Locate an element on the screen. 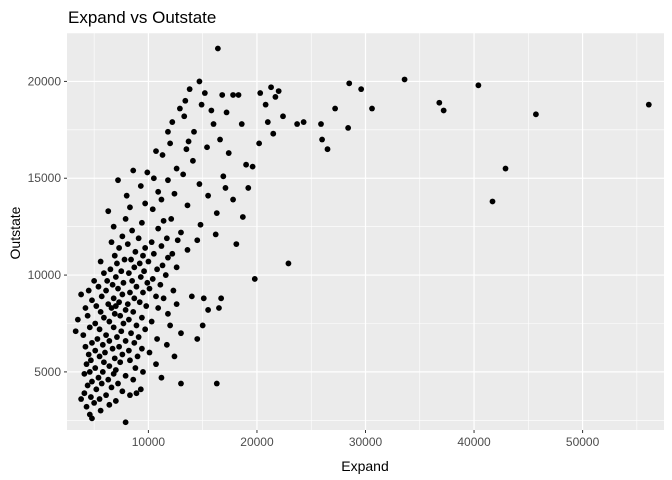 The width and height of the screenshot is (672, 480). y-tick-label: 5000 is located at coordinates (47, 372).